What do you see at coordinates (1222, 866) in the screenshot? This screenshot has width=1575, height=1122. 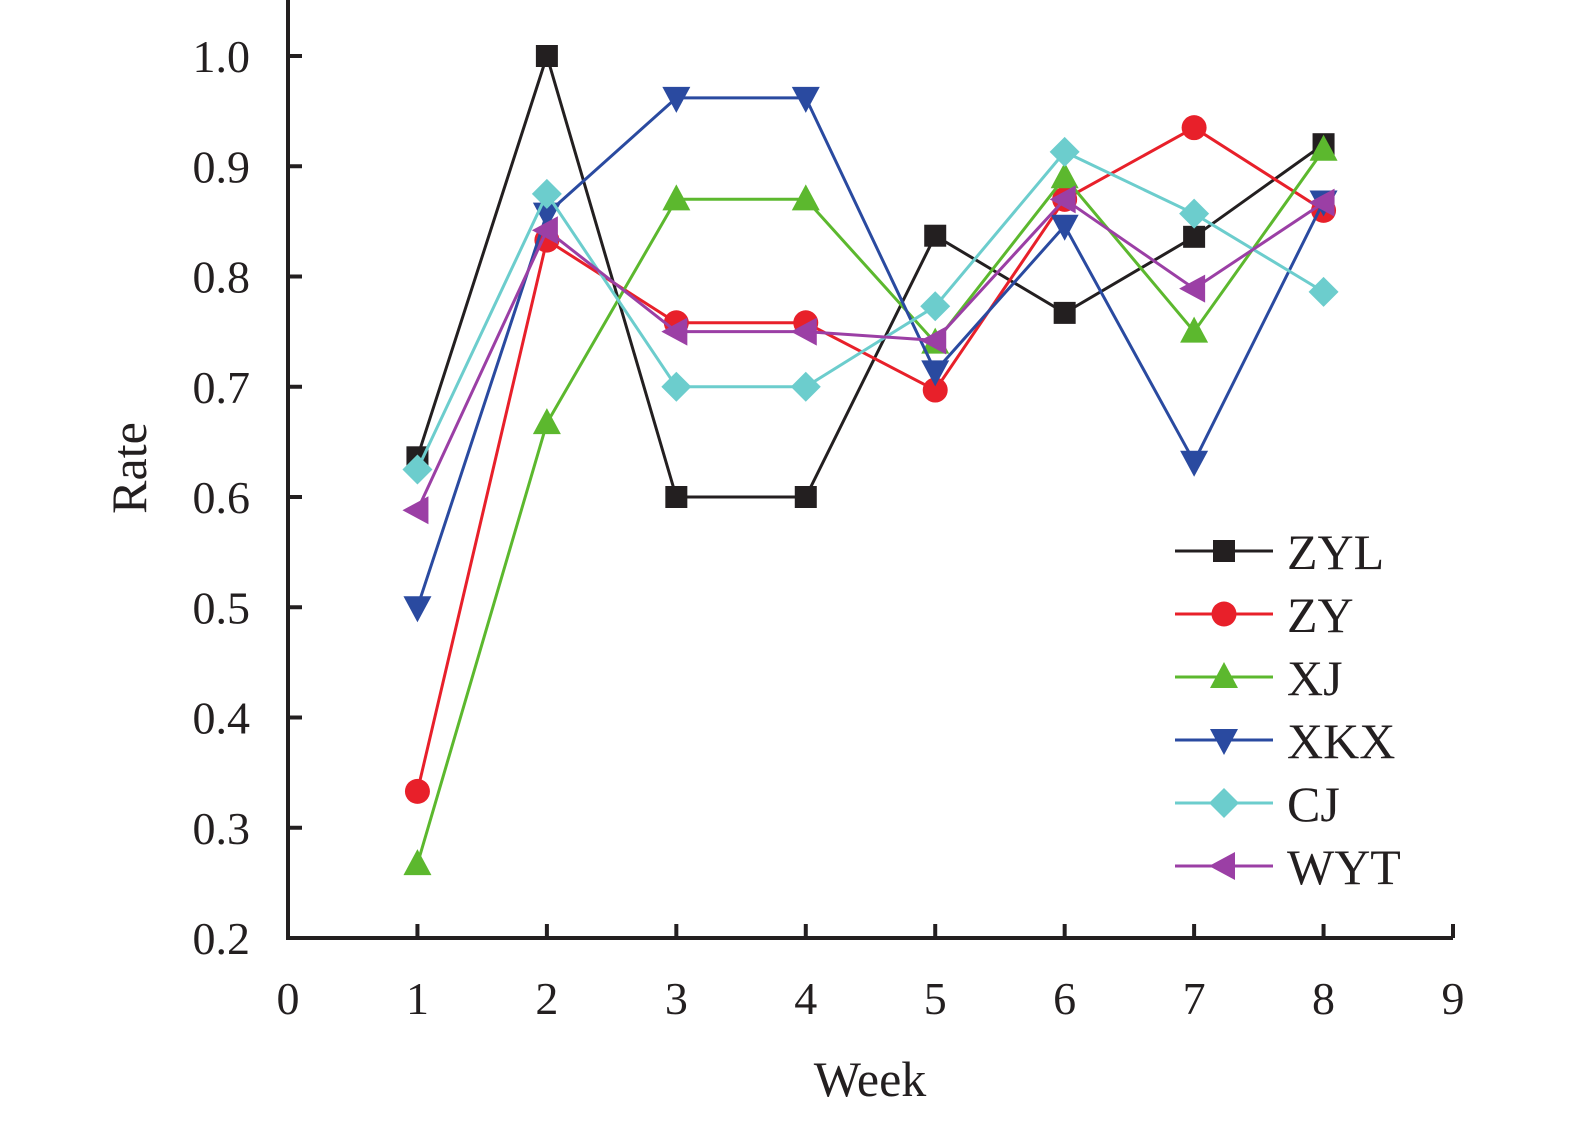 I see `legend-marker-wyt` at bounding box center [1222, 866].